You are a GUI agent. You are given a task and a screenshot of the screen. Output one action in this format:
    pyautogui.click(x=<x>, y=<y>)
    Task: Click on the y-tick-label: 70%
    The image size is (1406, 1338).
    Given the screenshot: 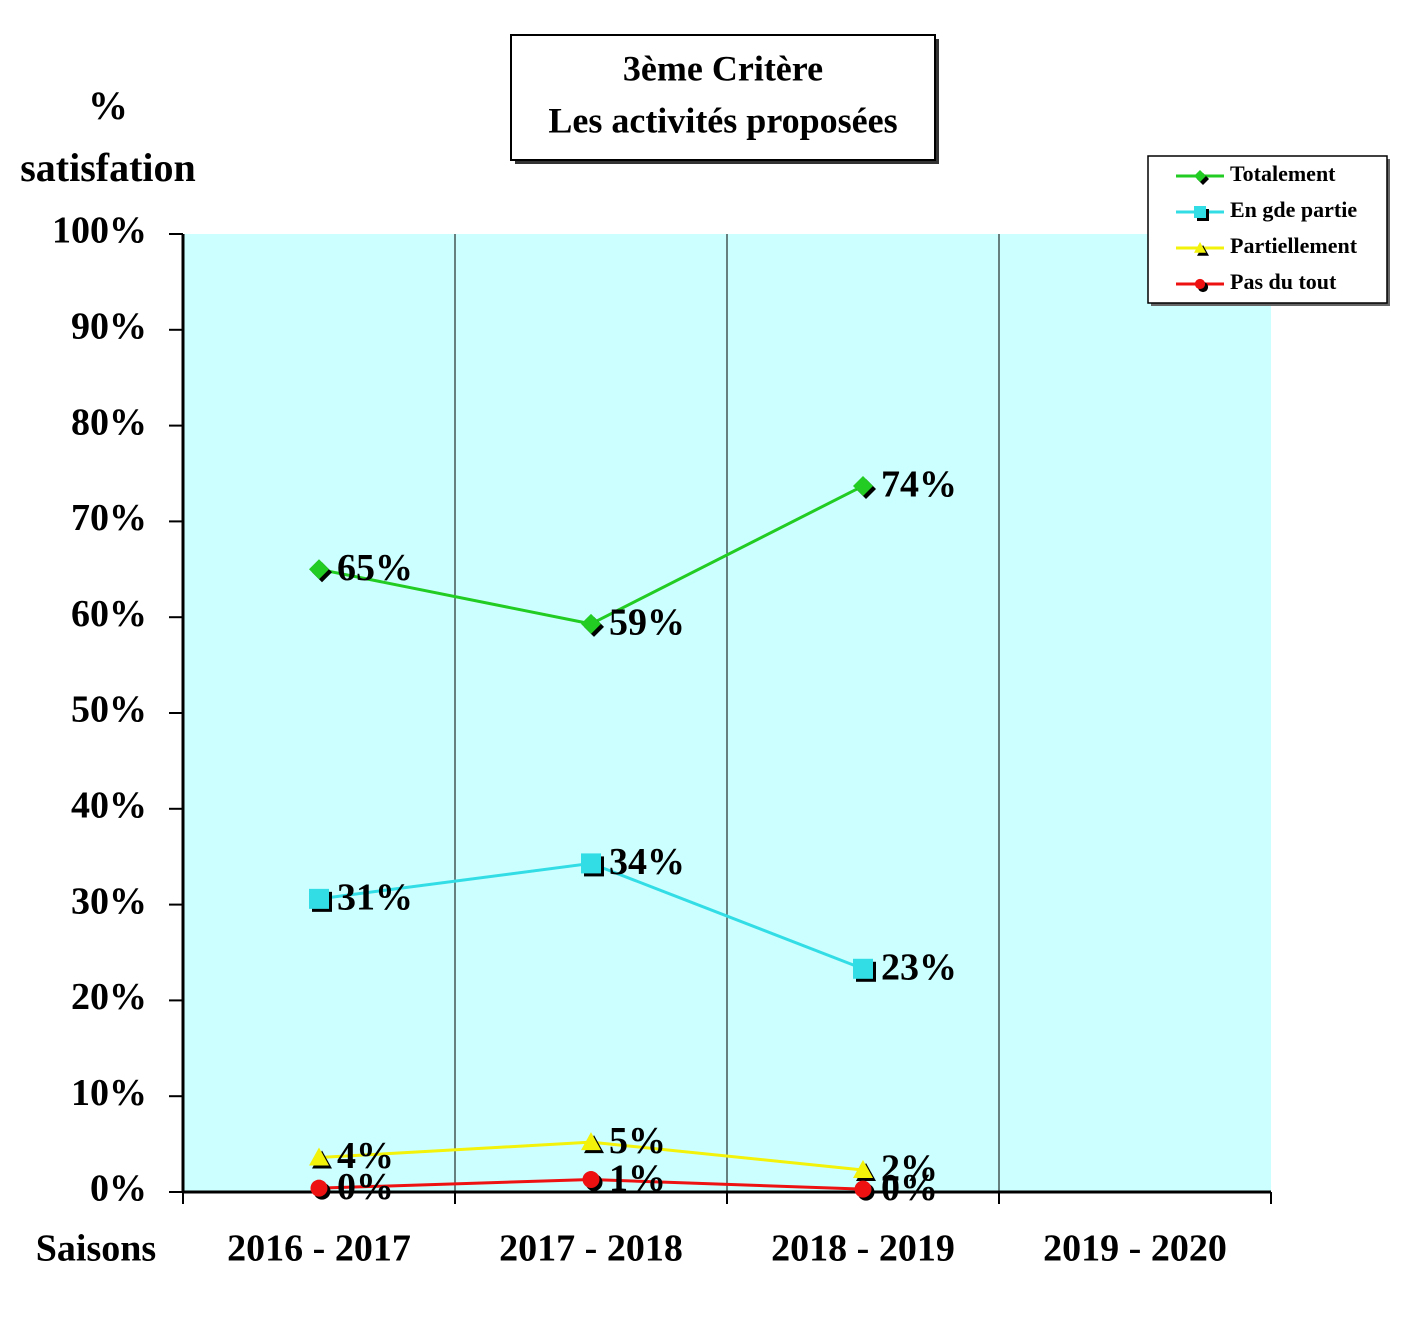 What is the action you would take?
    pyautogui.click(x=109, y=518)
    